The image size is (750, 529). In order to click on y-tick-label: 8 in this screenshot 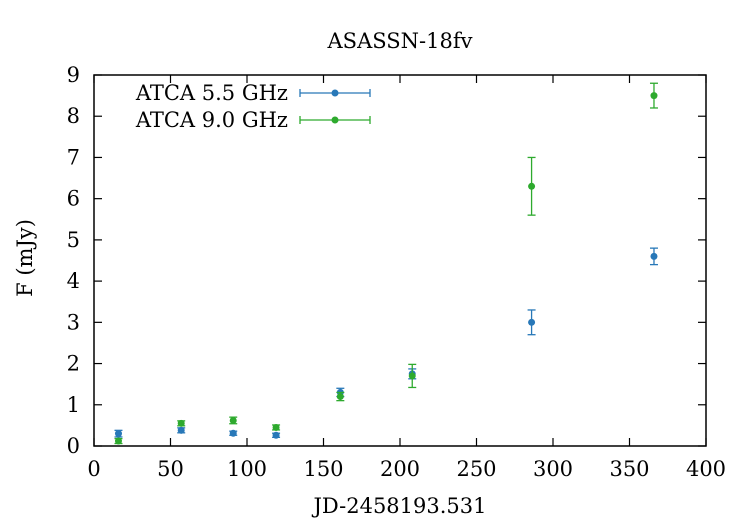, I will do `click(73, 116)`.